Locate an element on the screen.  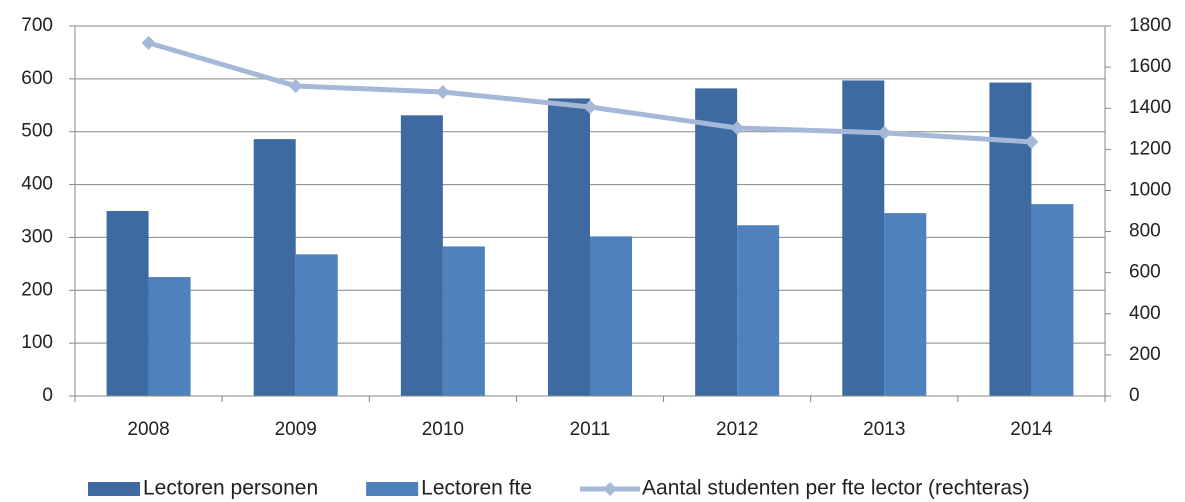
x-tick-label: 2014 is located at coordinates (1031, 429).